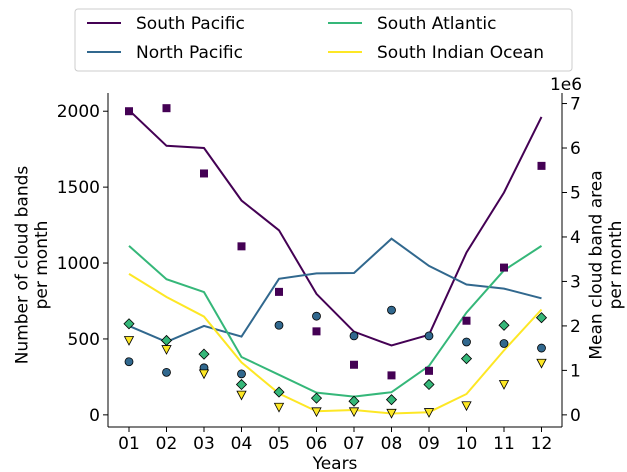 The width and height of the screenshot is (627, 472). What do you see at coordinates (335, 463) in the screenshot?
I see `x-axis-title: Years` at bounding box center [335, 463].